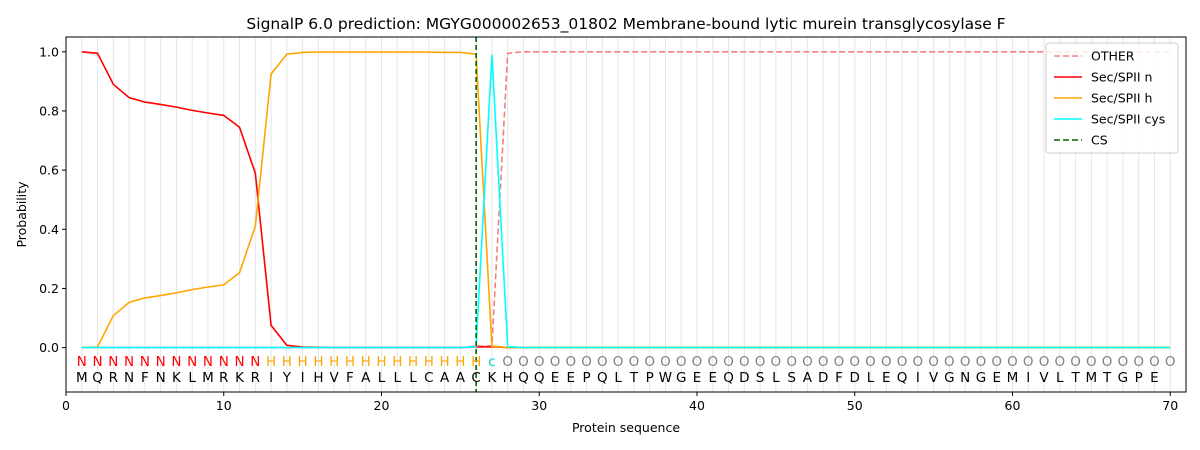 This screenshot has width=1200, height=450. I want to click on x-tick-label: 10, so click(224, 405).